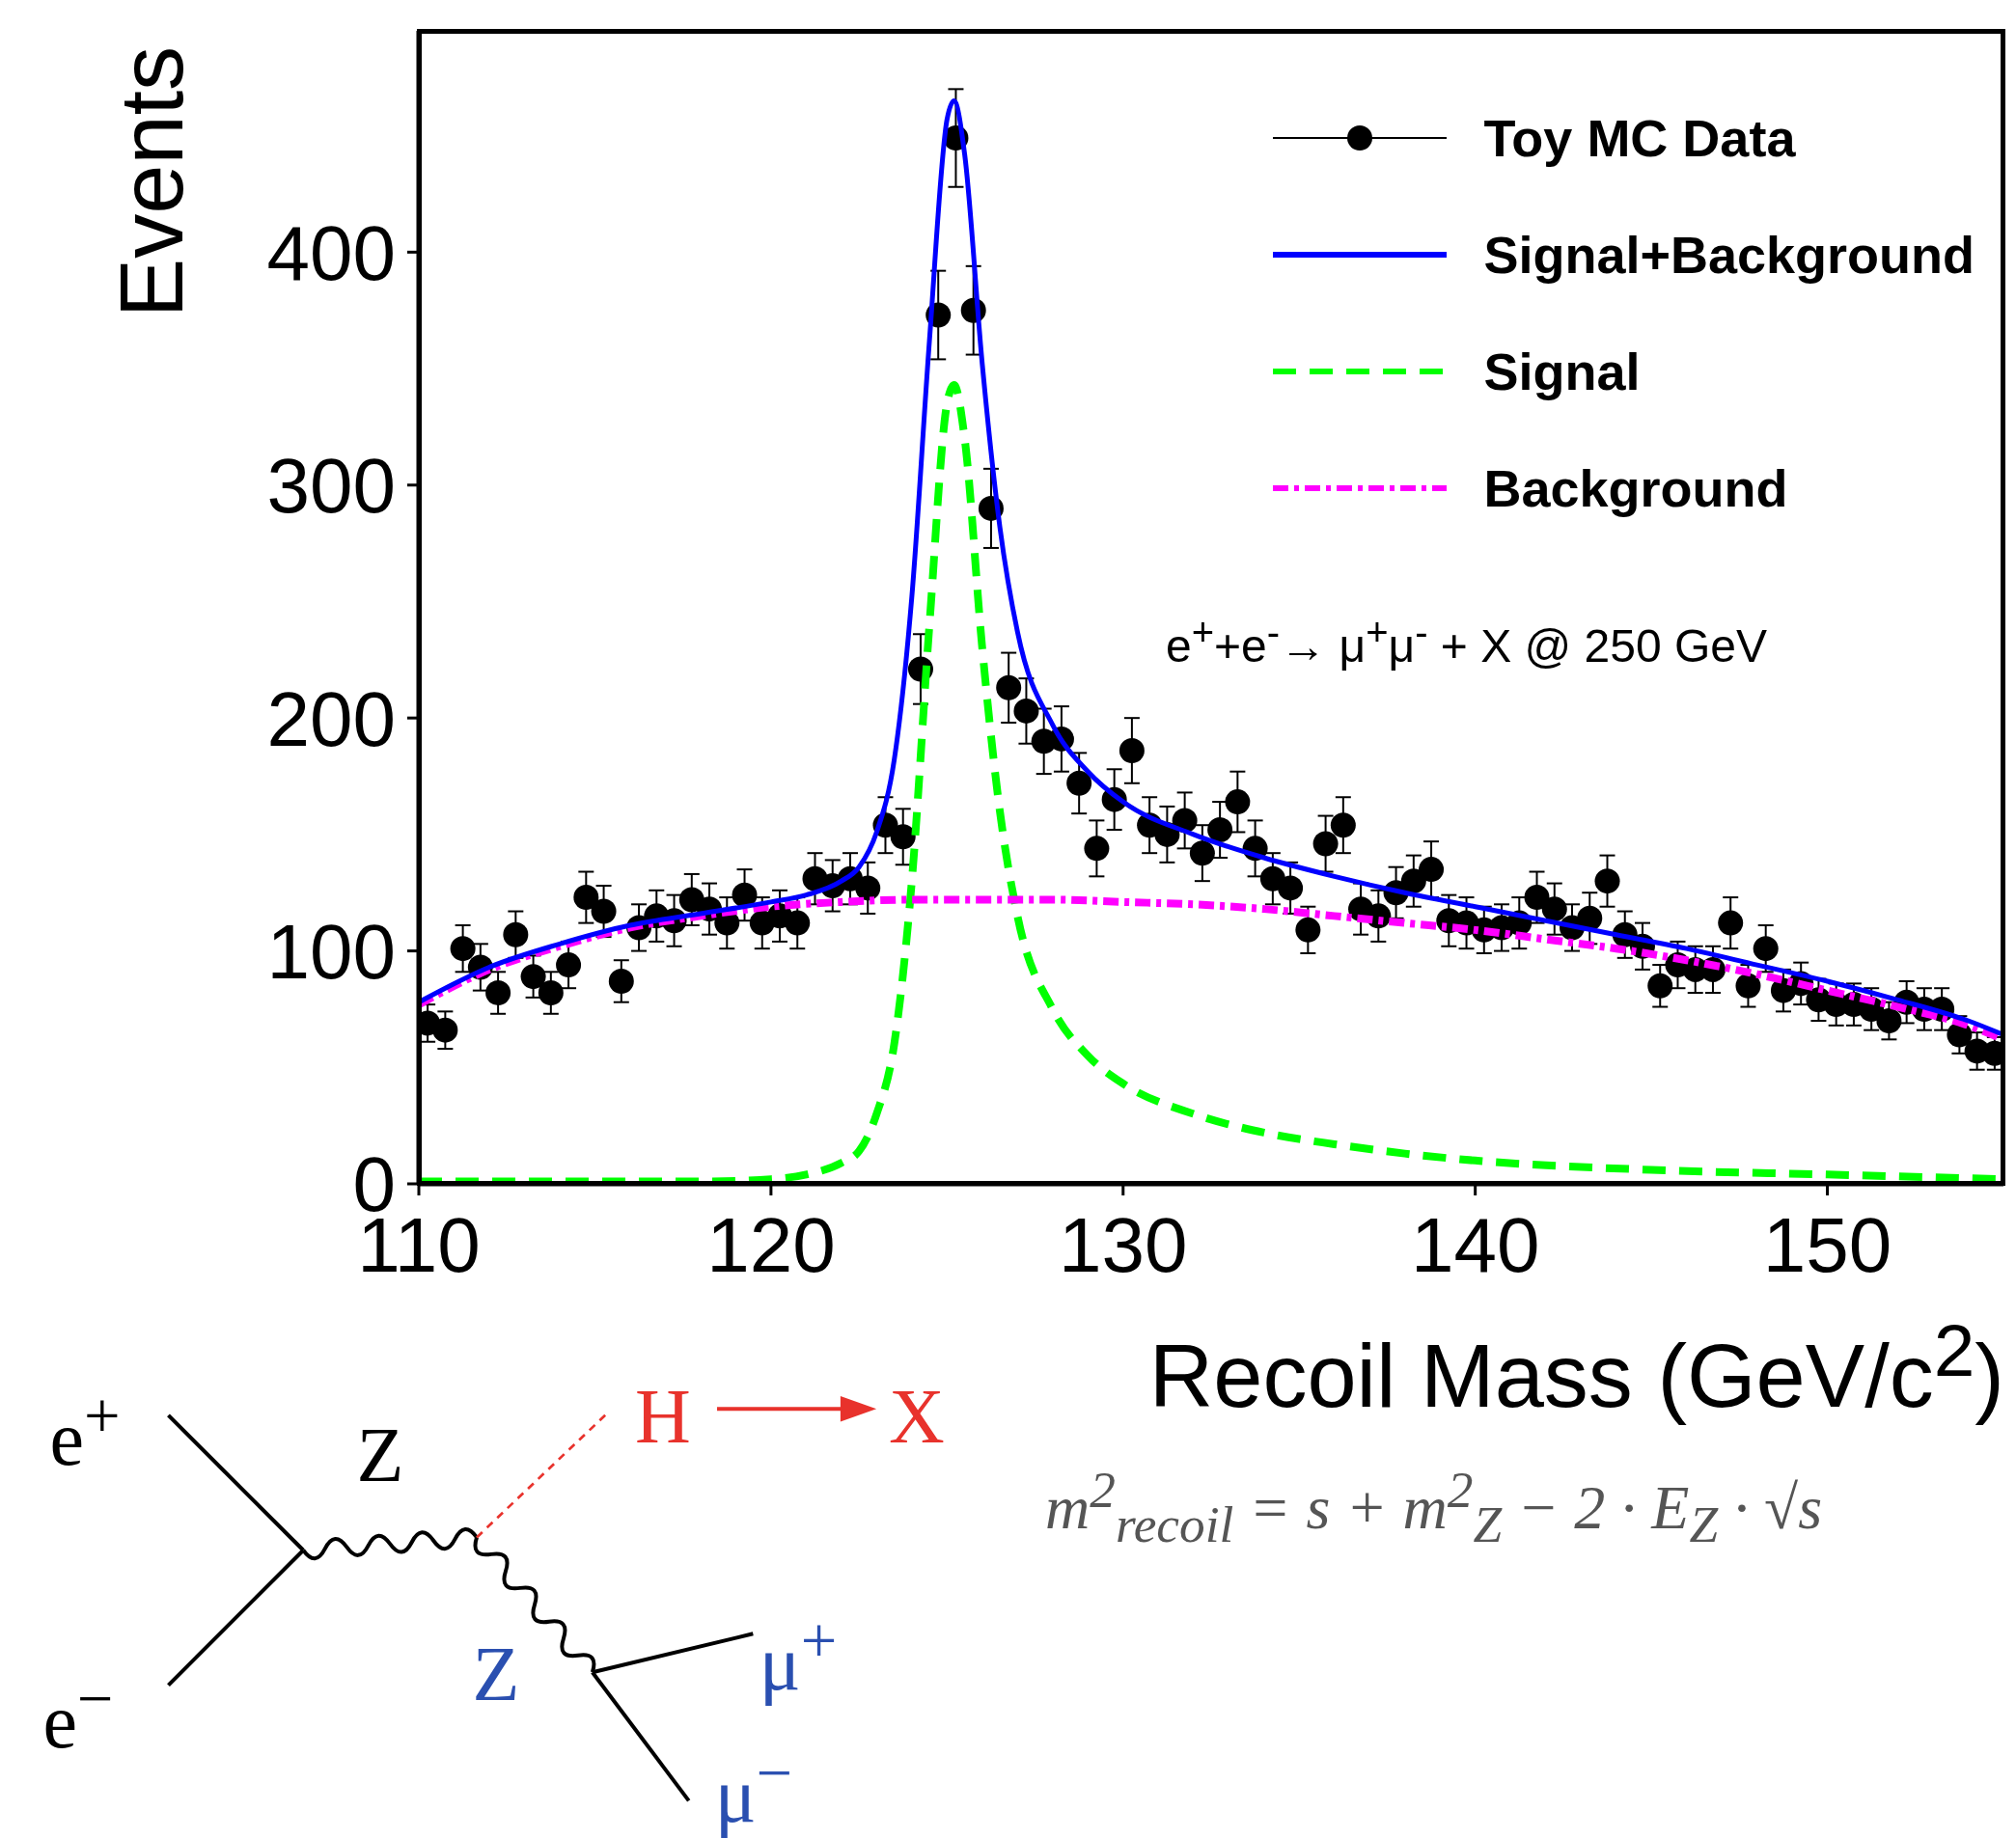 This screenshot has height=1838, width=2016. Describe the element at coordinates (1639, 137) in the screenshot. I see `legend-label: Toy MC Data` at that location.